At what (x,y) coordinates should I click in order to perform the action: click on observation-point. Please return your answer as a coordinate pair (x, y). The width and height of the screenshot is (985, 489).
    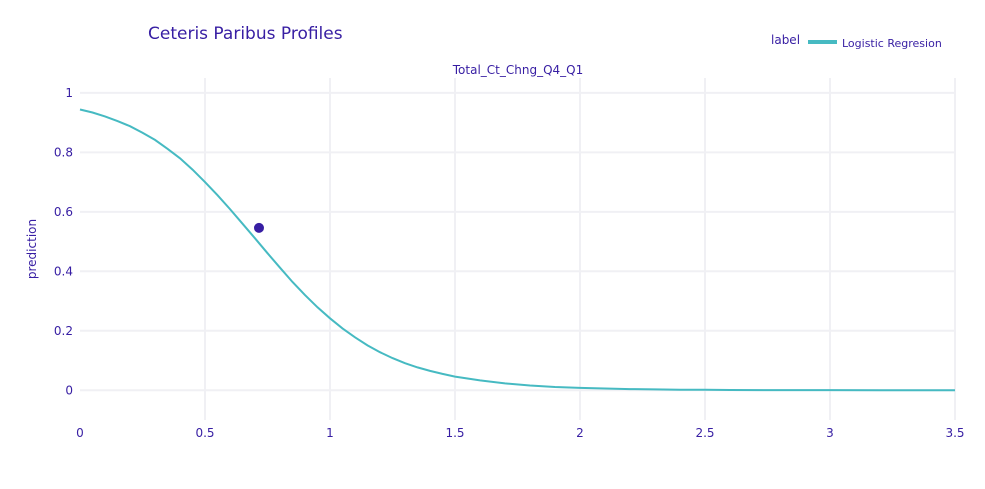
    Looking at the image, I should click on (259, 227).